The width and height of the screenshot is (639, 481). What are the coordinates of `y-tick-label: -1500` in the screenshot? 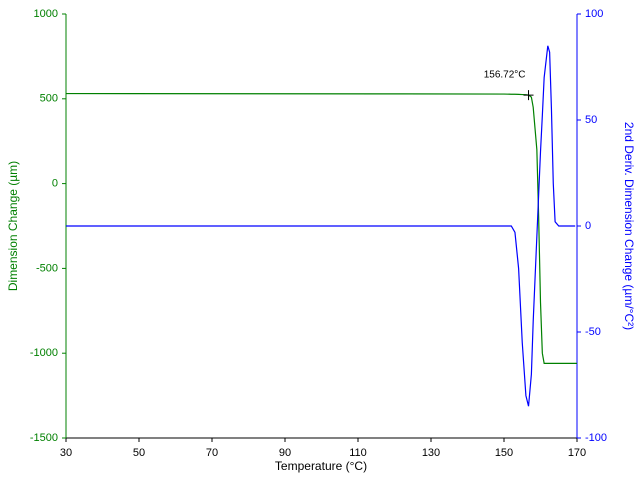 It's located at (44, 438).